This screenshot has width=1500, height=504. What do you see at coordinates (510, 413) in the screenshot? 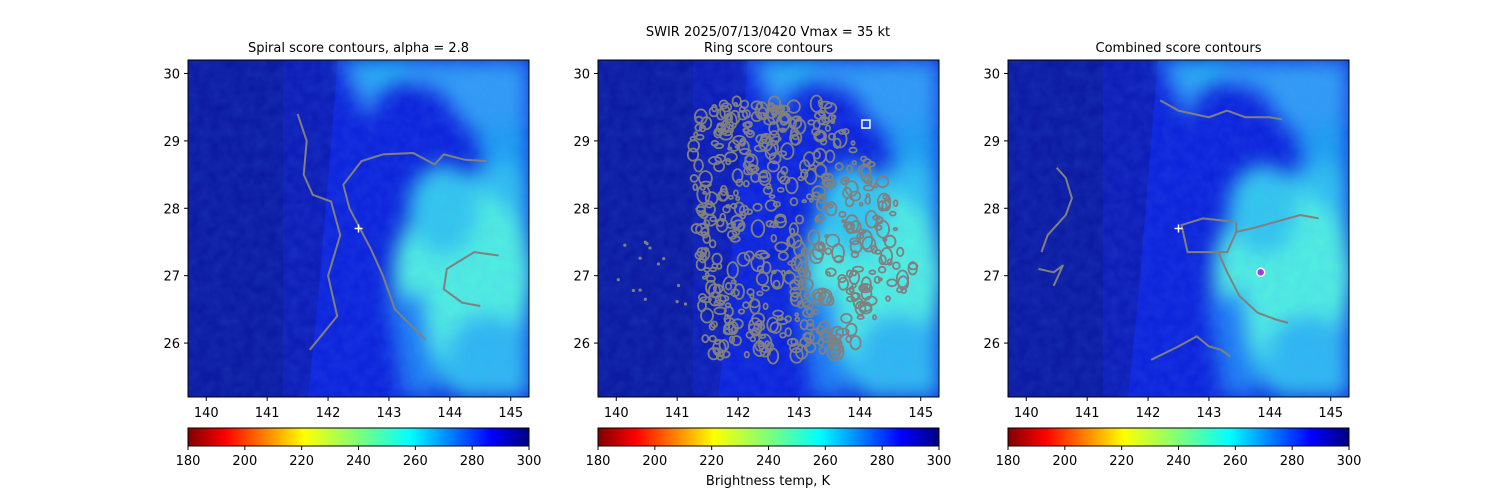
I see `x-tick-label: 145` at bounding box center [510, 413].